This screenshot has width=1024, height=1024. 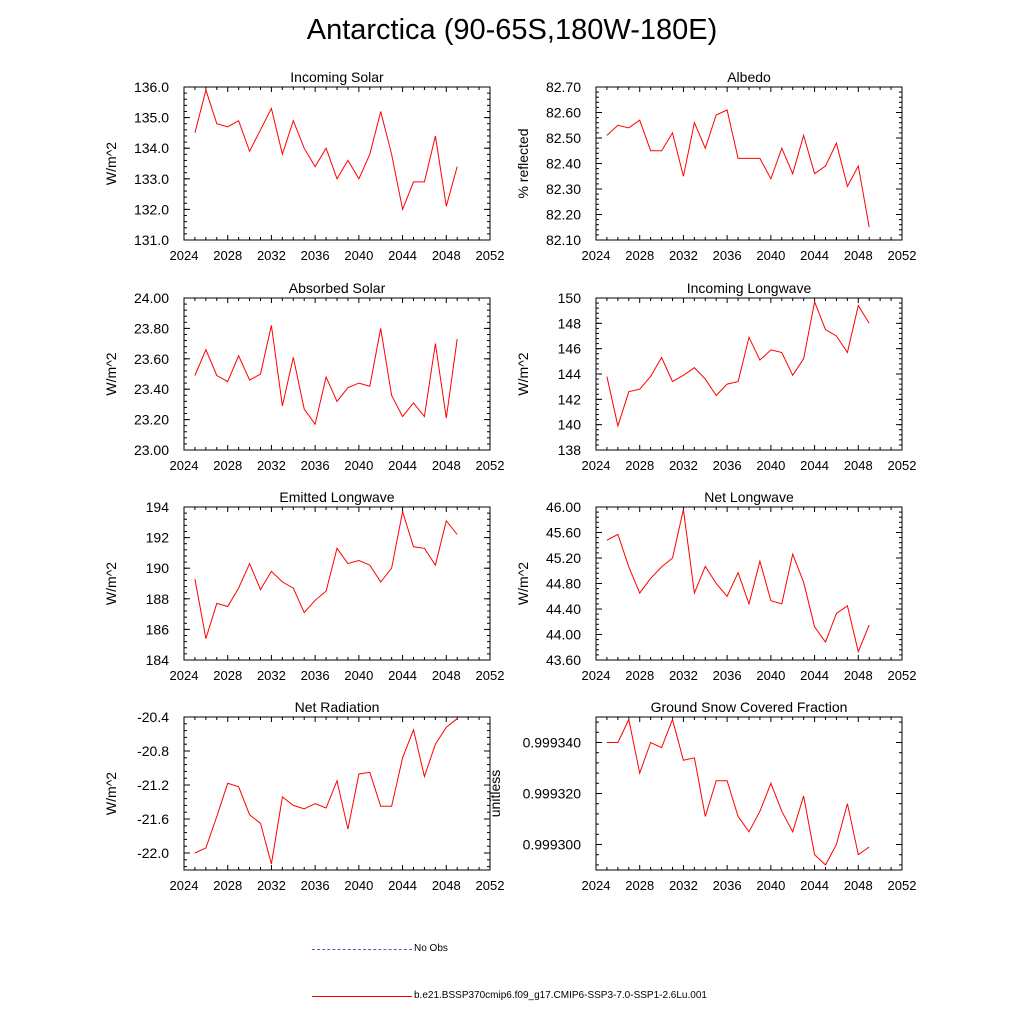 I want to click on panel-title: Incoming Solar, so click(x=337, y=77).